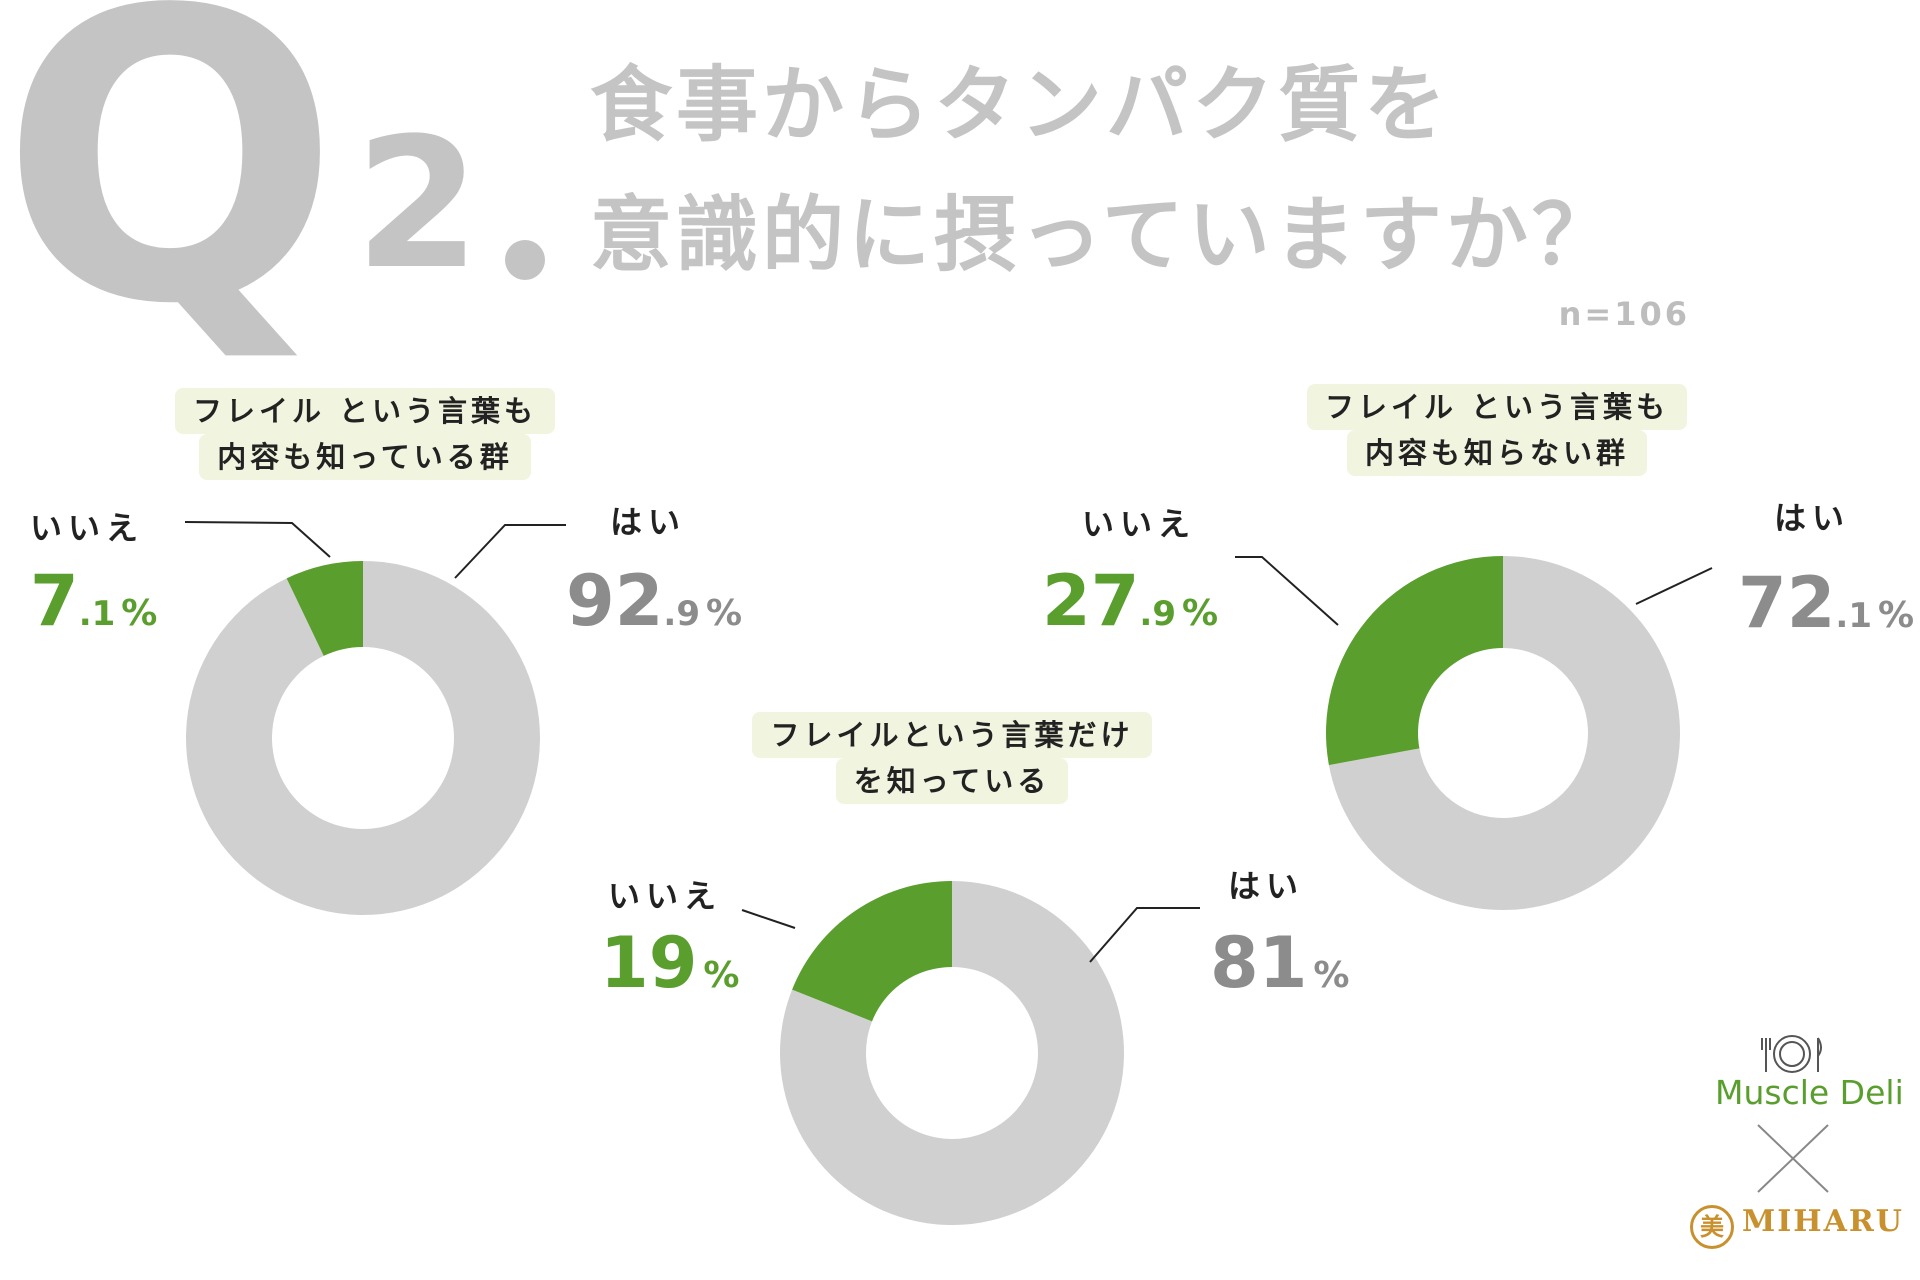 The image size is (1920, 1280). I want to click on value-integer: 7, so click(54, 601).